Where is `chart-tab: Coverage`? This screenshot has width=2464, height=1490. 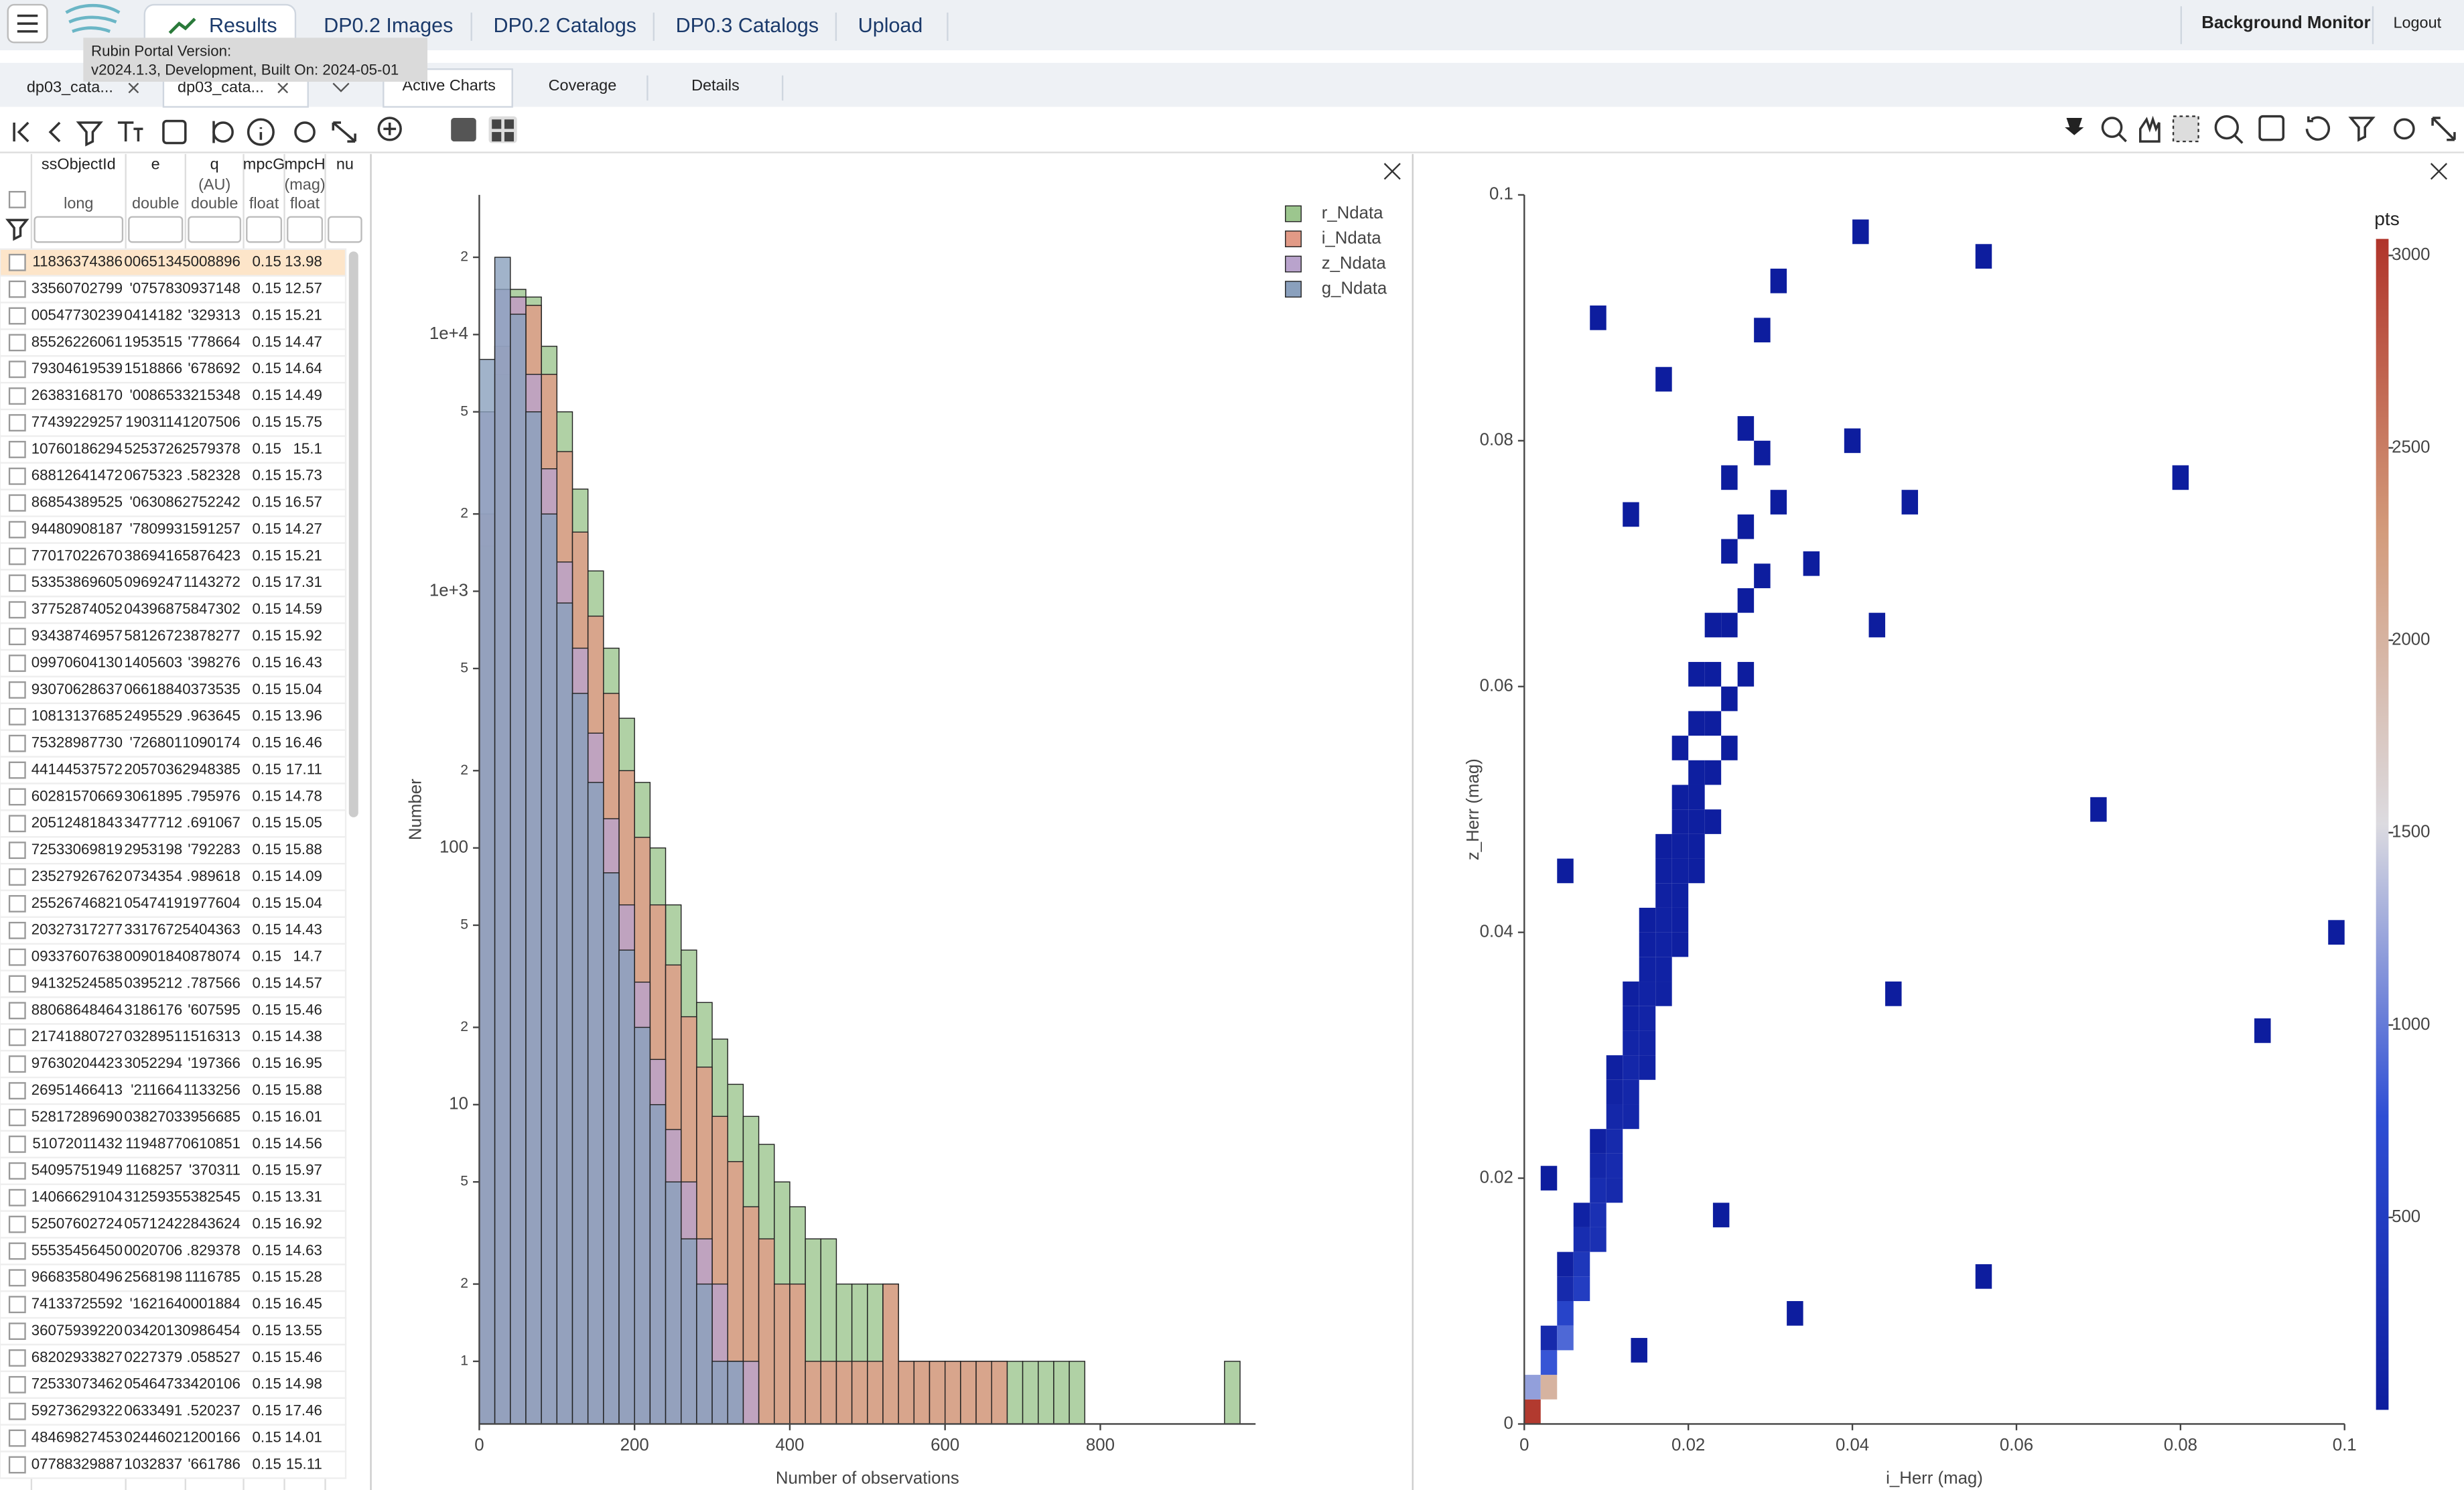 chart-tab: Coverage is located at coordinates (583, 85).